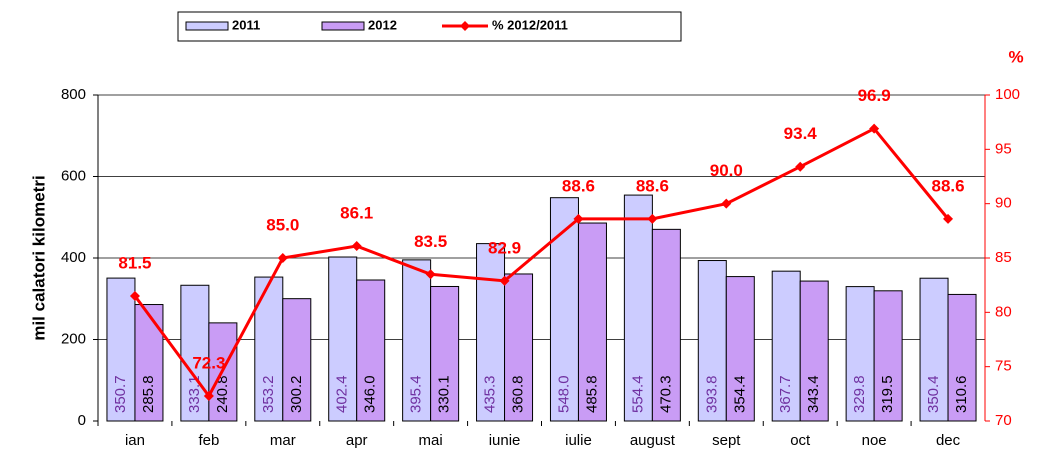 Image resolution: width=1038 pixels, height=454 pixels. I want to click on bar-value-label: 240.8, so click(222, 394).